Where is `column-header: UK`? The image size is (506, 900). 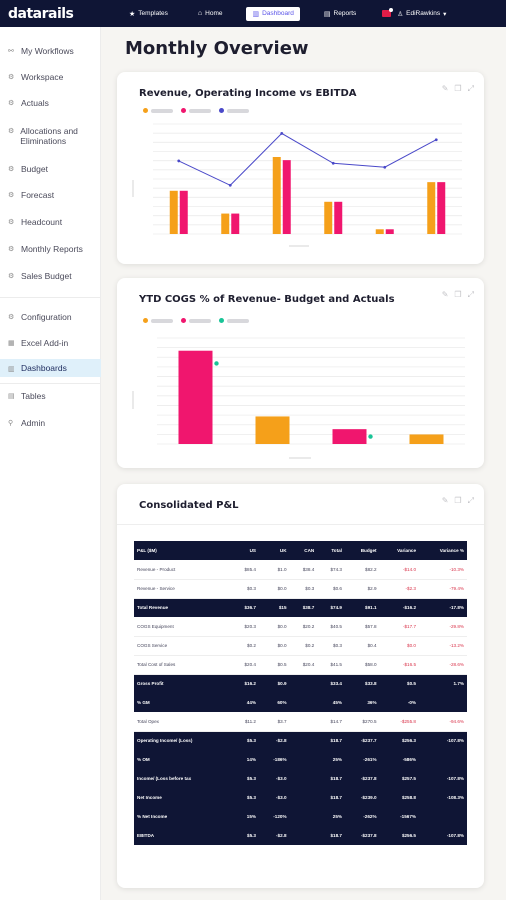
column-header: UK is located at coordinates (274, 550).